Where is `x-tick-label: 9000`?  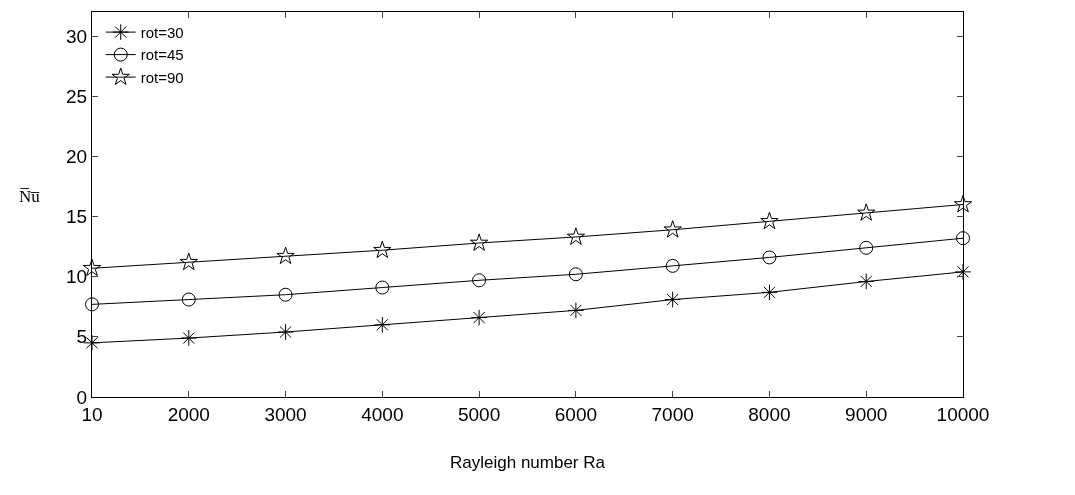 x-tick-label: 9000 is located at coordinates (866, 414).